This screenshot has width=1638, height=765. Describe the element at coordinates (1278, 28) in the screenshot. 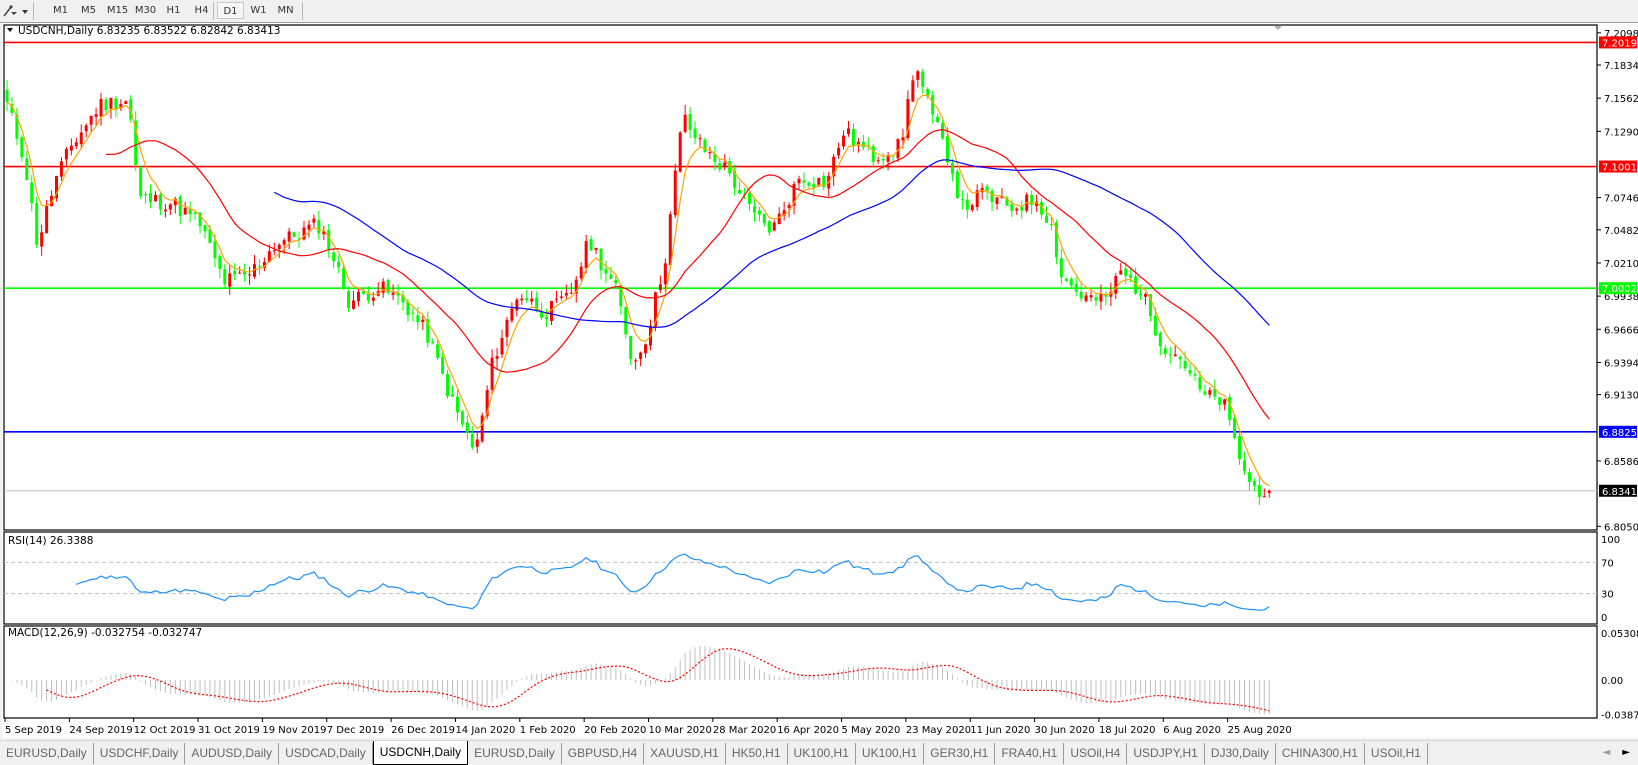

I see `chart-shift-marker-icon` at that location.